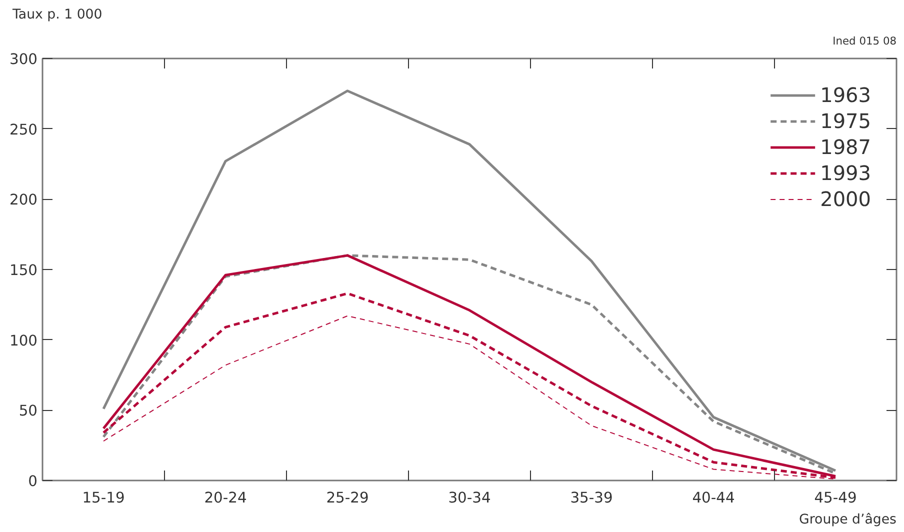  Describe the element at coordinates (24, 341) in the screenshot. I see `y-tick-label: 100` at that location.